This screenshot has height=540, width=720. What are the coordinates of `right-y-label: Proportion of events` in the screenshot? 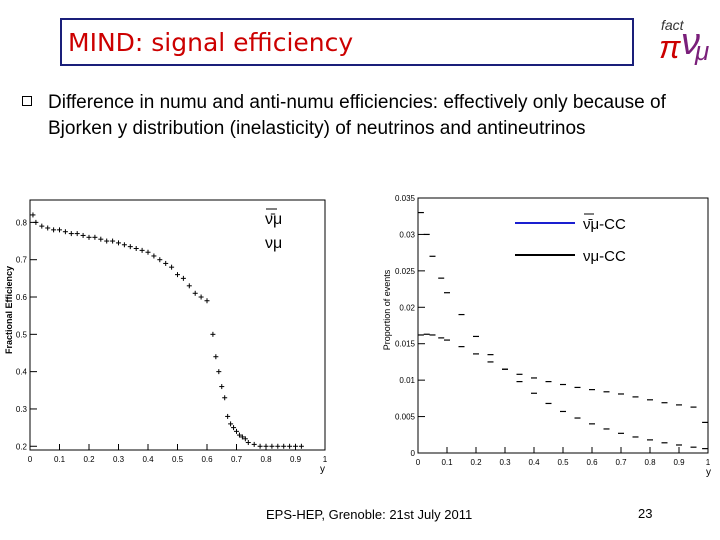 It's located at (387, 309).